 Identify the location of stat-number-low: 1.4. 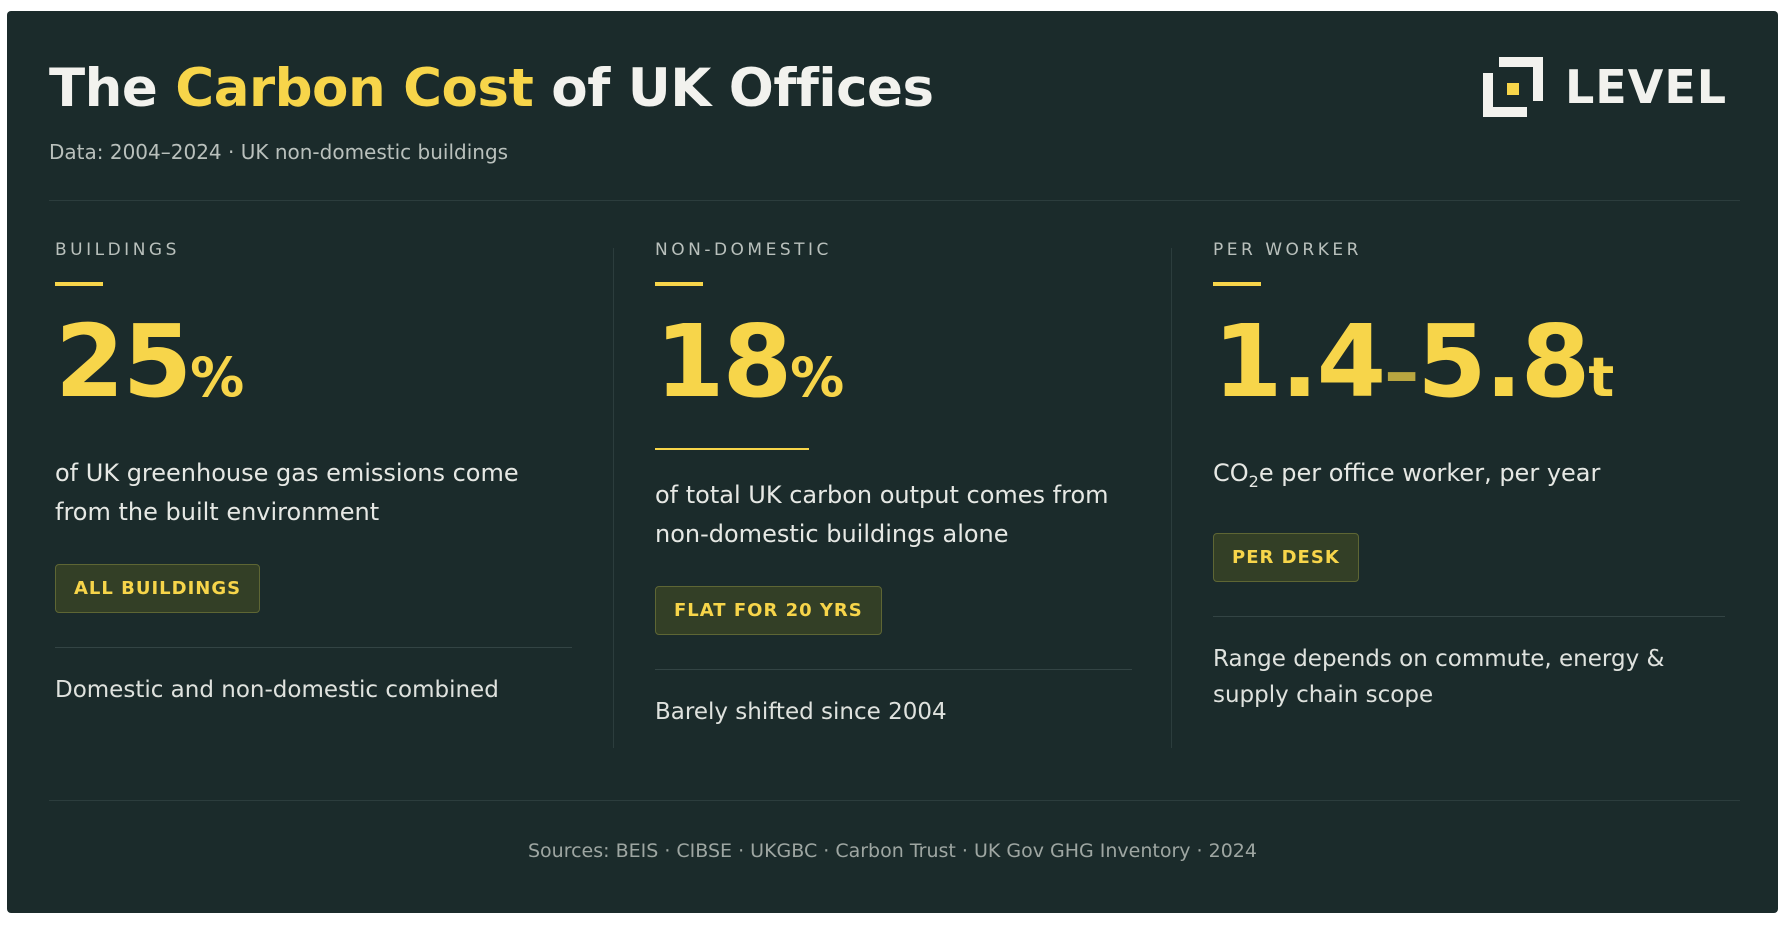
(1299, 361).